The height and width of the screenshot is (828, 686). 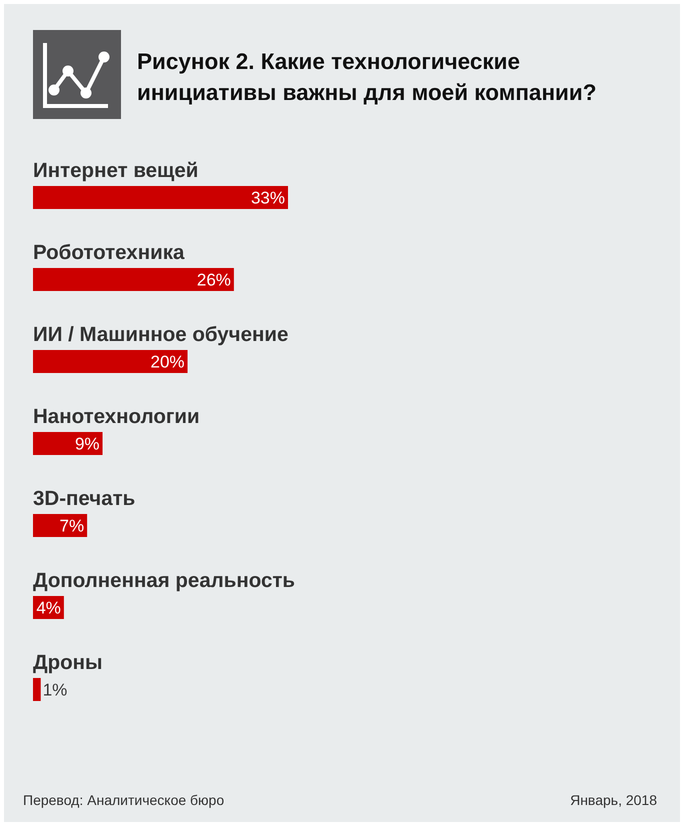 What do you see at coordinates (87, 444) in the screenshot?
I see `data-label: 9%` at bounding box center [87, 444].